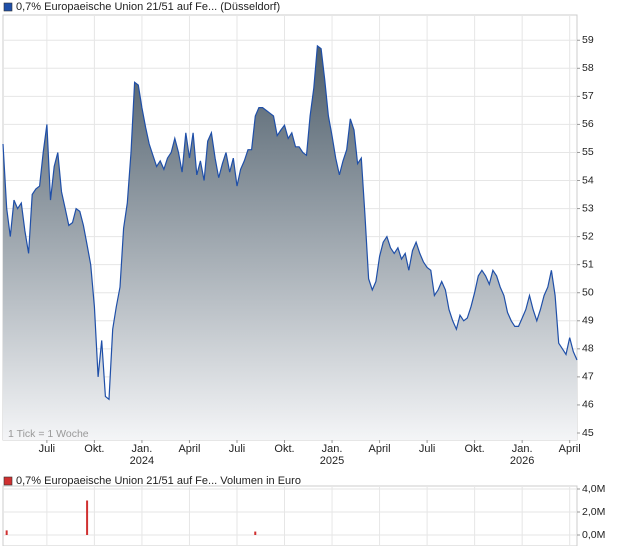  I want to click on y-tick-label: 2,0M, so click(593, 512).